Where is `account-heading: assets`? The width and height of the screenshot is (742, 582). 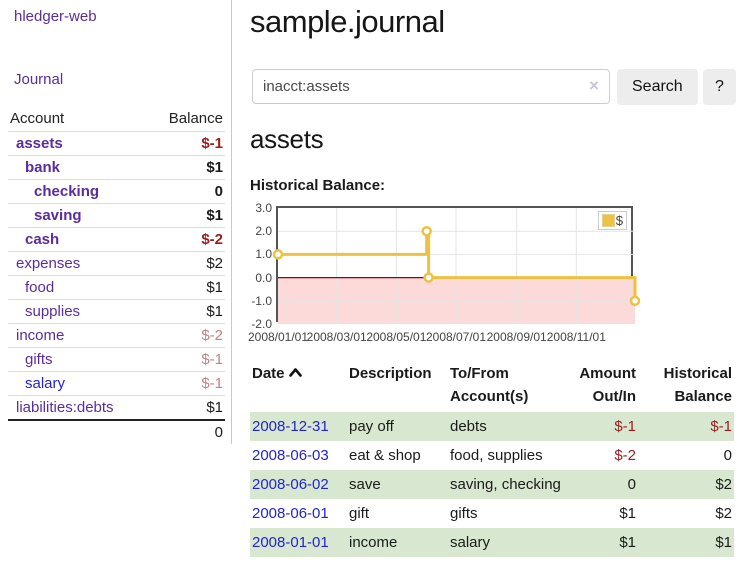
account-heading: assets is located at coordinates (287, 139).